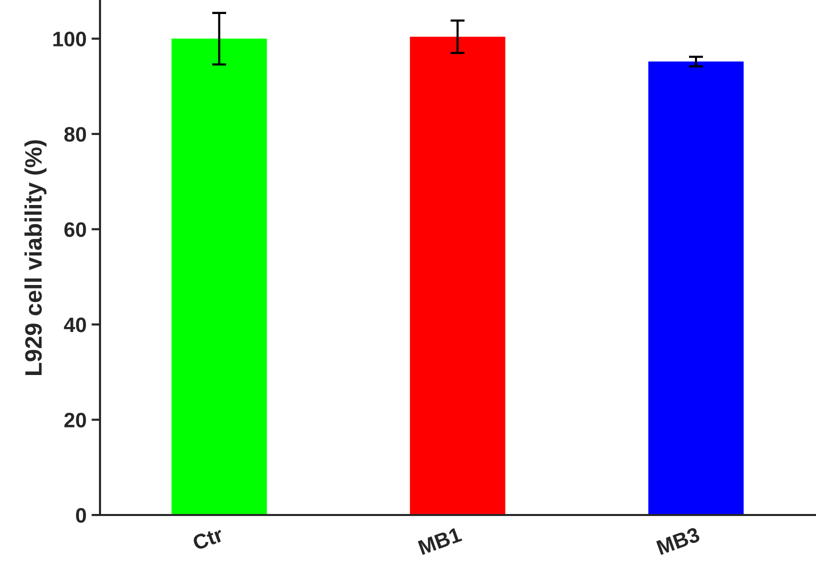 The image size is (816, 577). I want to click on y-tick-label: 40, so click(75, 324).